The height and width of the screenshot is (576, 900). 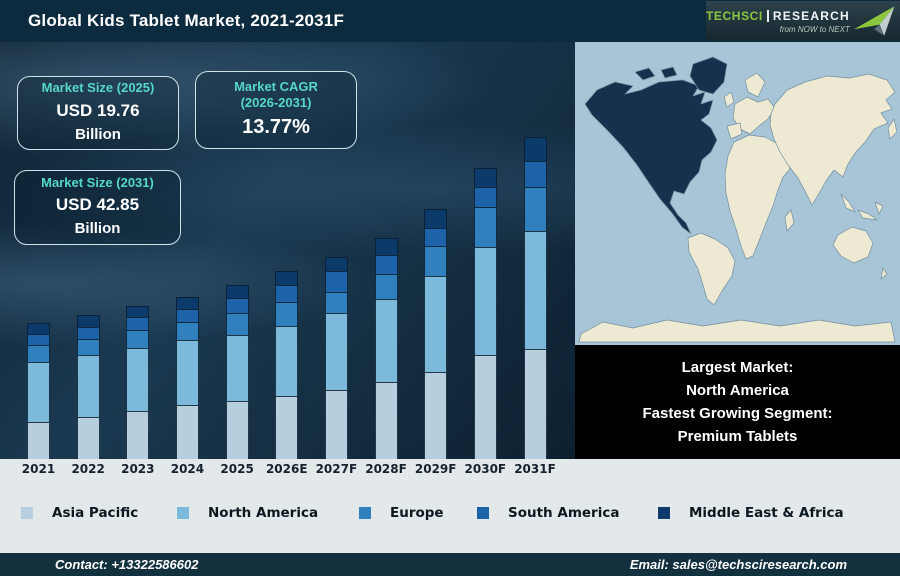 What do you see at coordinates (535, 469) in the screenshot?
I see `x-axis-label-2031F: 2031F` at bounding box center [535, 469].